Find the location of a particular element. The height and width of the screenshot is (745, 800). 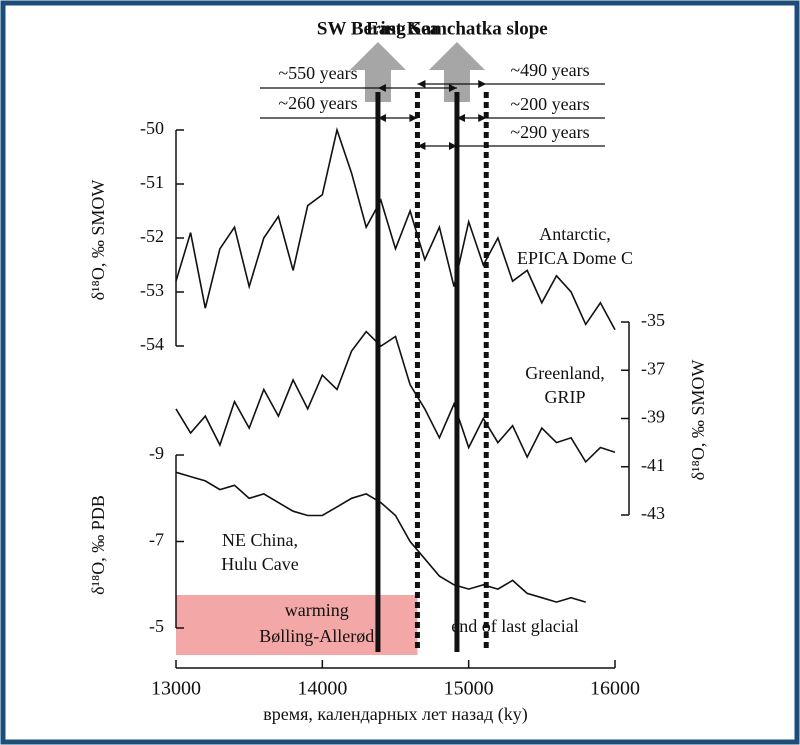

y-axis-label: δ¹⁸O, ‰ PDB is located at coordinates (98, 545).